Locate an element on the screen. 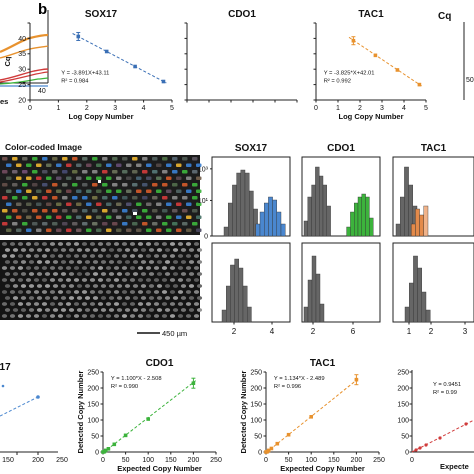 The width and height of the screenshot is (474, 474). x-tick-label: 250 is located at coordinates (216, 460).